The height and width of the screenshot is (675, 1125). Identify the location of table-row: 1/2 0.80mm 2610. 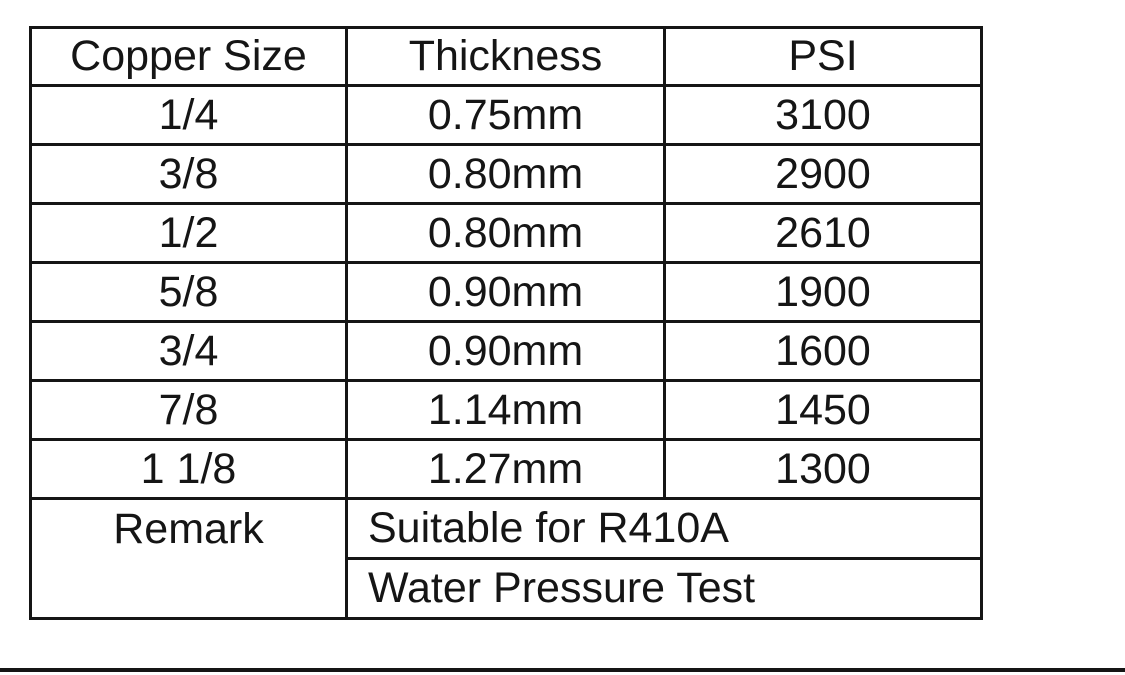
(506, 233).